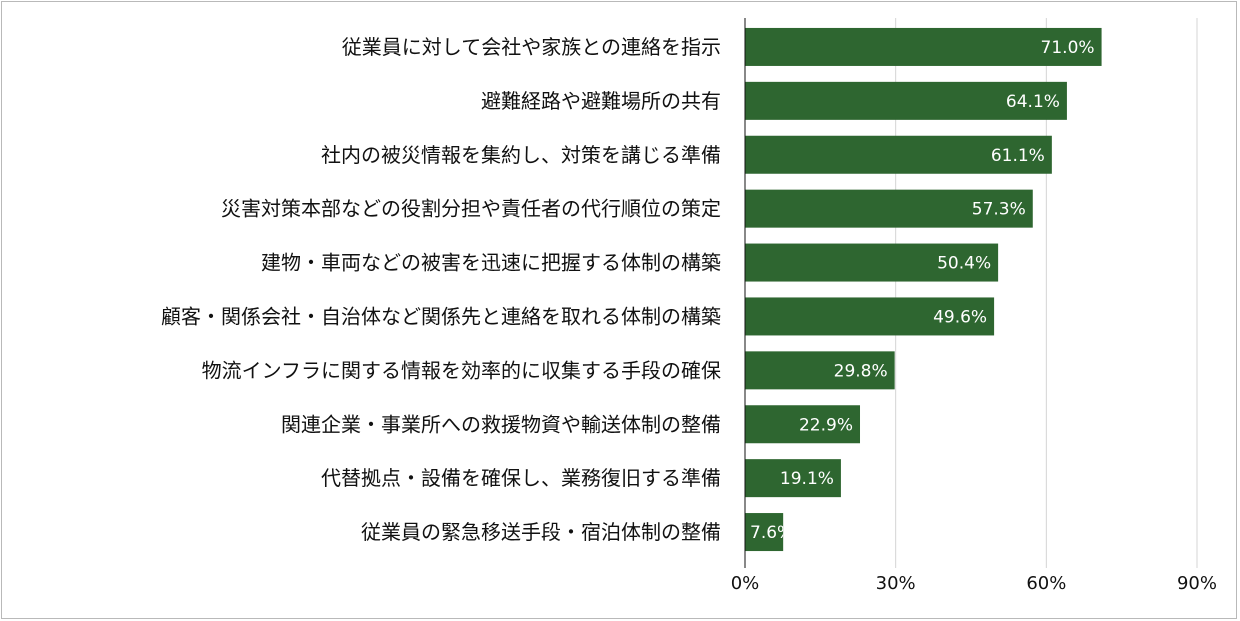 The image size is (1240, 621). Describe the element at coordinates (1068, 48) in the screenshot. I see `value-label-0: 71.0%` at that location.